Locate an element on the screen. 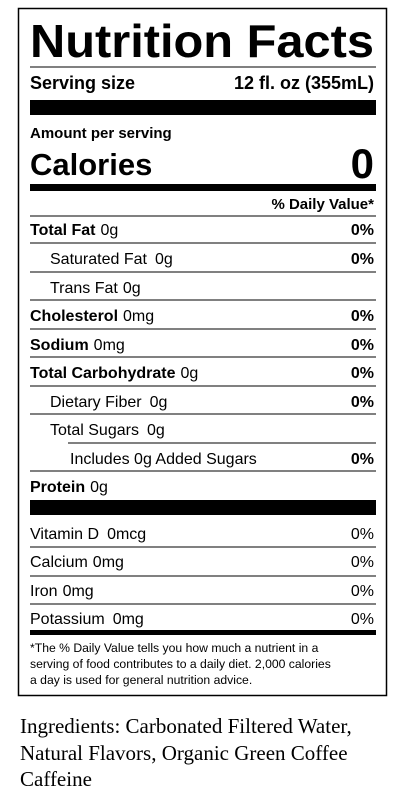 The width and height of the screenshot is (416, 802). calories-label: Calories is located at coordinates (91, 164).